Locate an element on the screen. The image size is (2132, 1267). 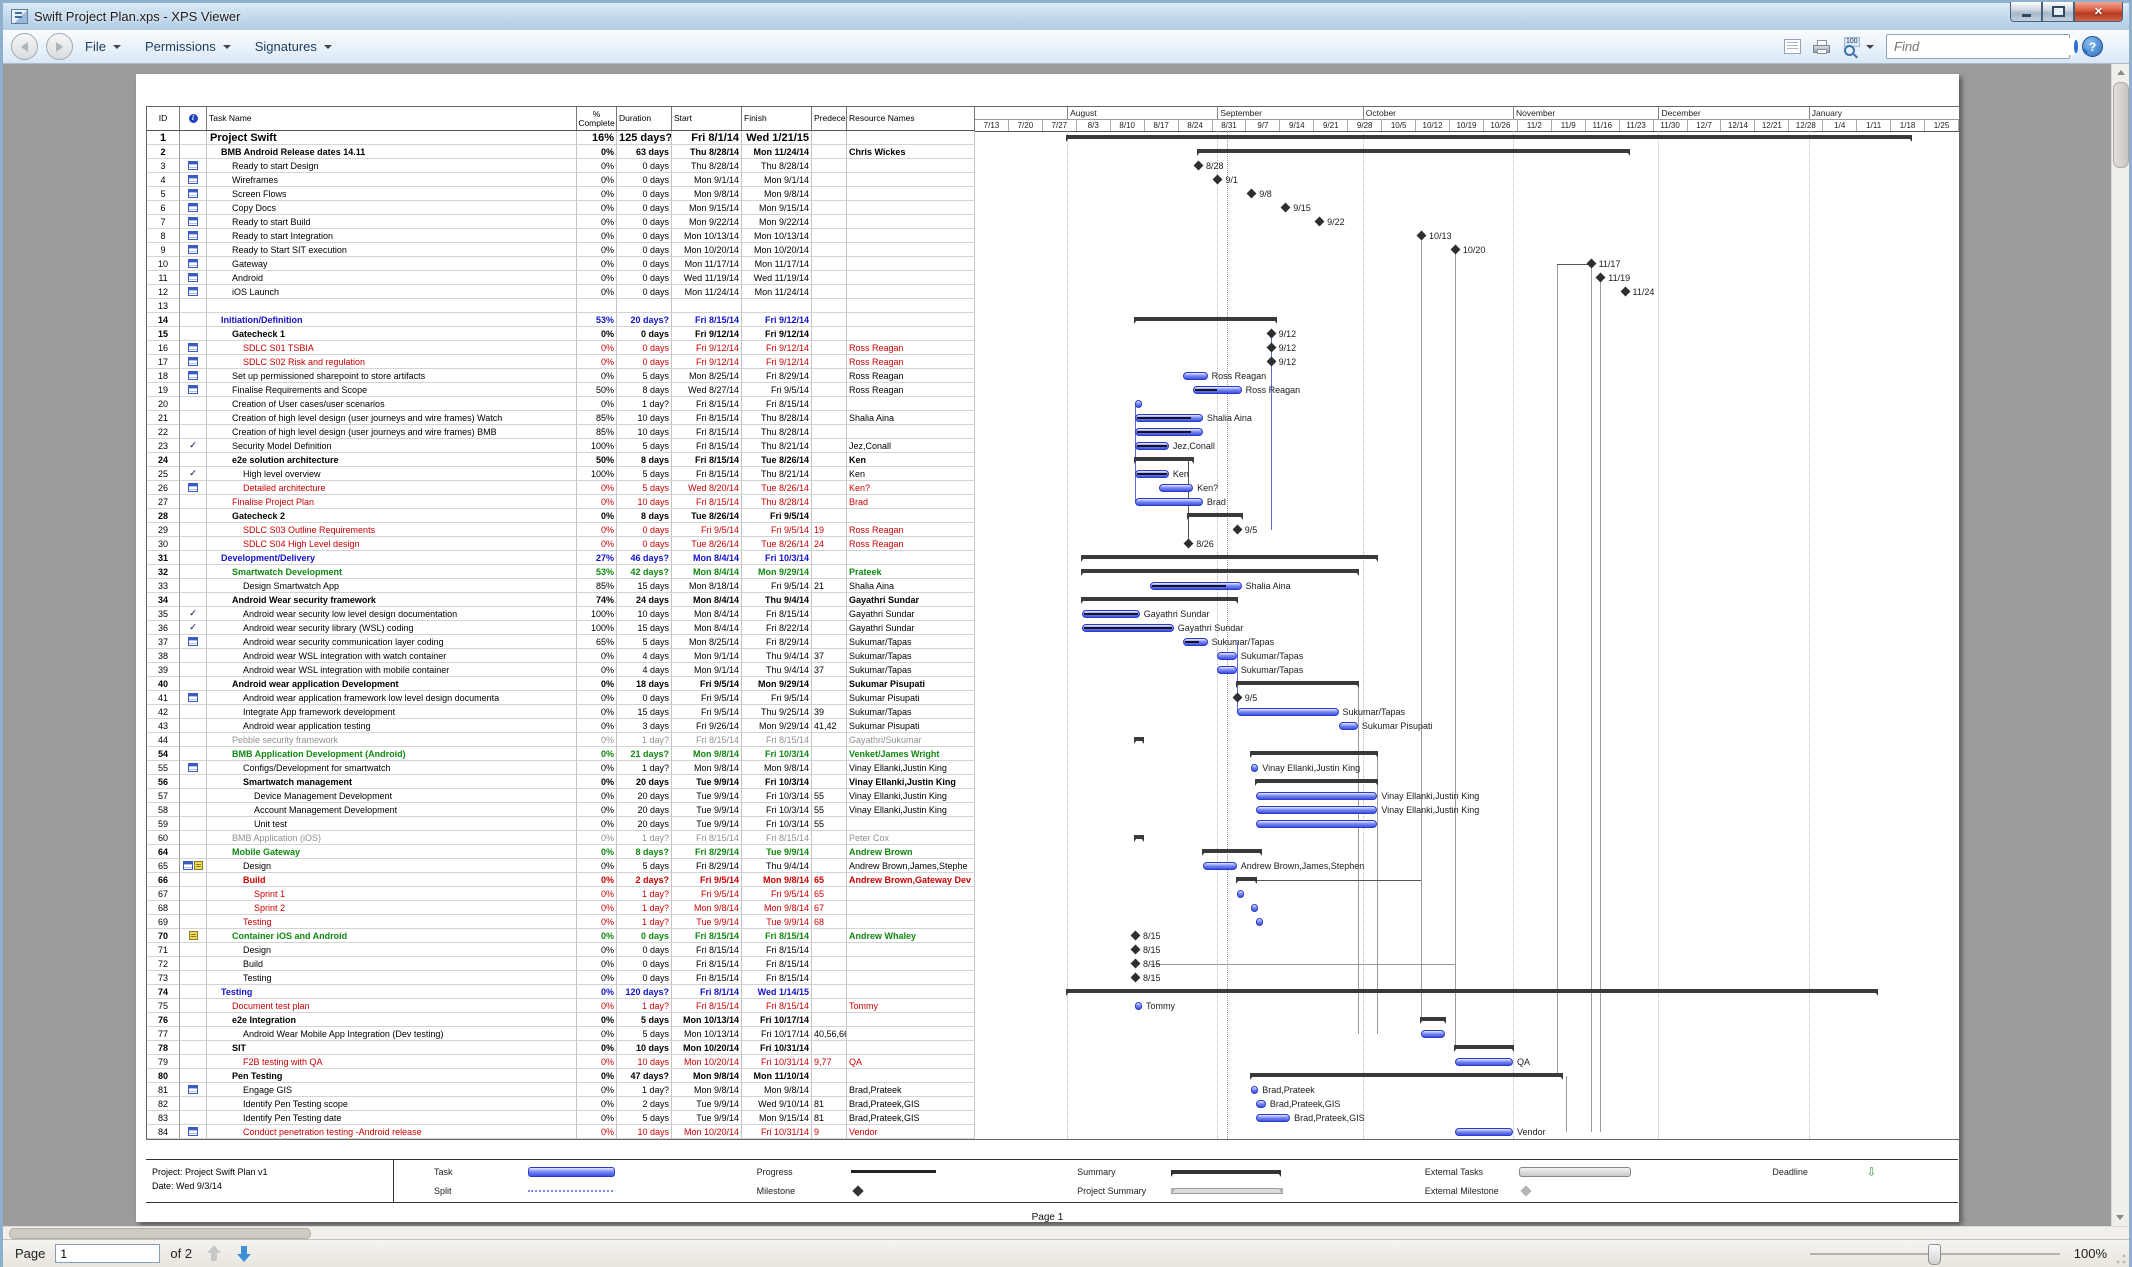
find-input is located at coordinates (1983, 46).